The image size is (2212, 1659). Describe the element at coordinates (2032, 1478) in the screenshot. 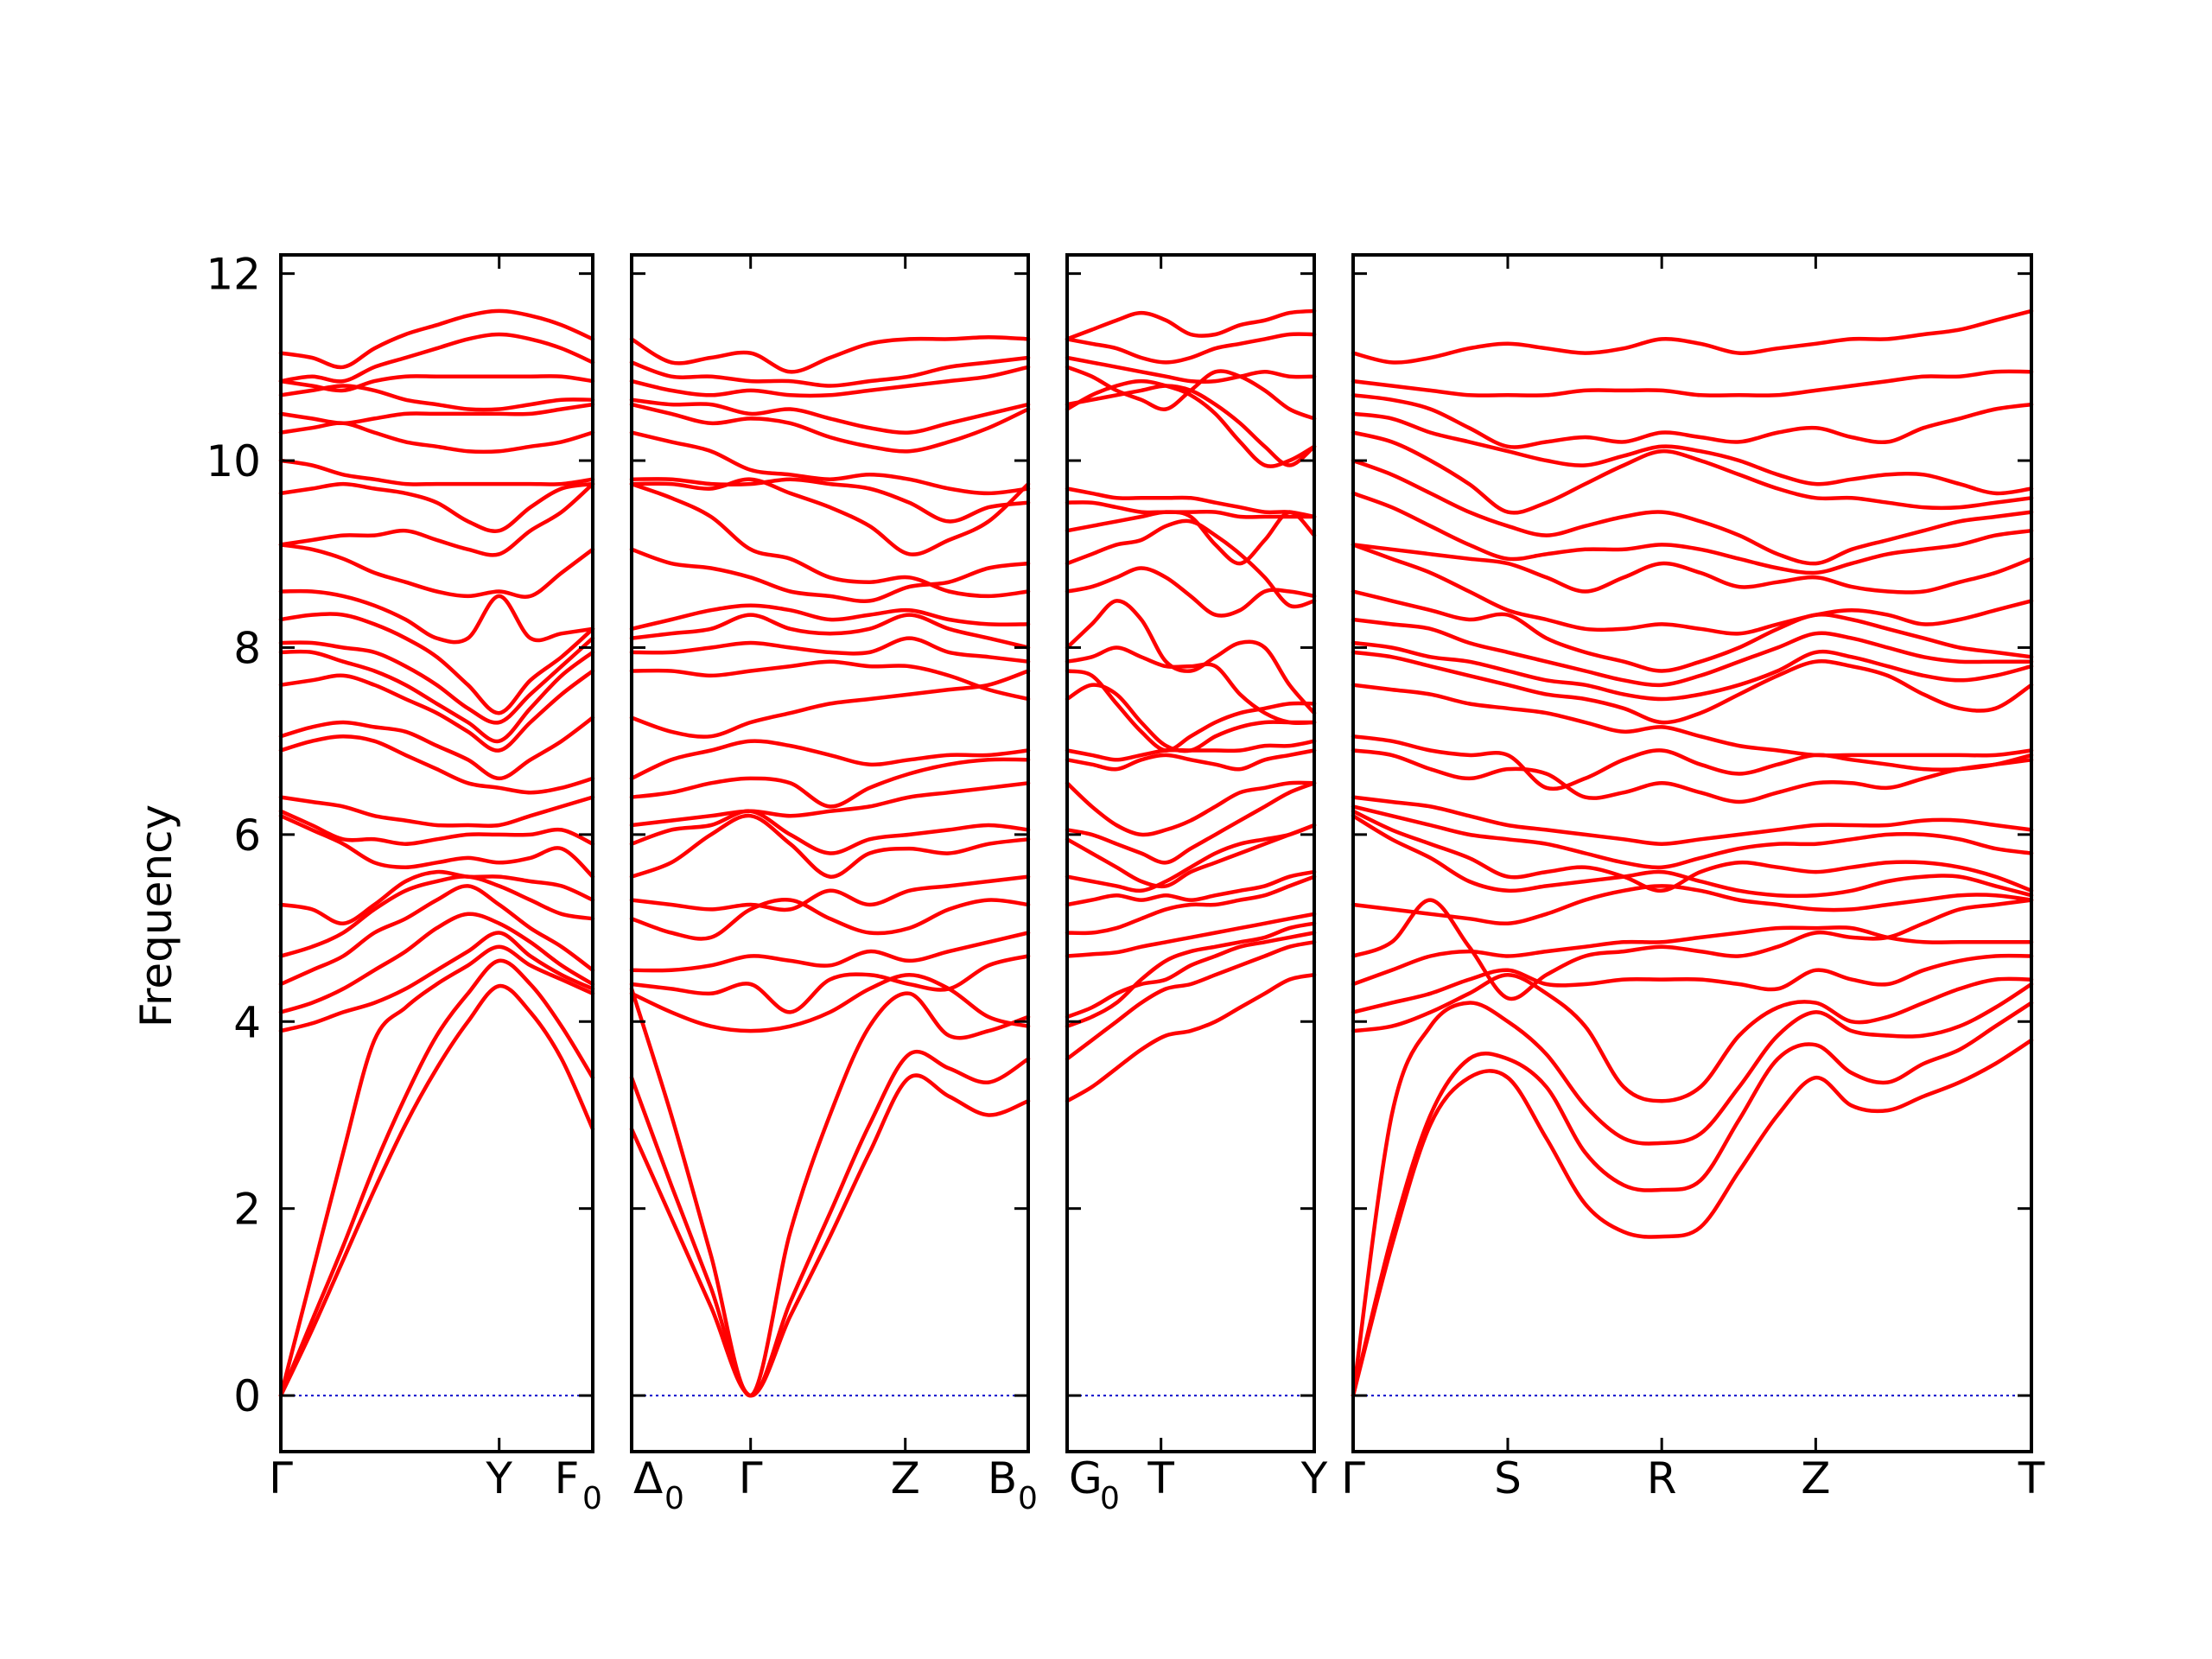

I see `x-tick-label: T` at that location.